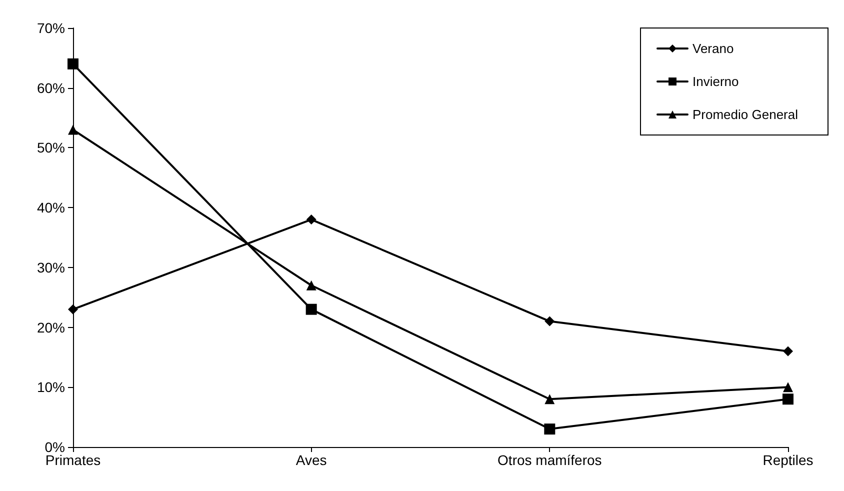 The width and height of the screenshot is (844, 491). What do you see at coordinates (50, 88) in the screenshot?
I see `y-tick-label: 60%` at bounding box center [50, 88].